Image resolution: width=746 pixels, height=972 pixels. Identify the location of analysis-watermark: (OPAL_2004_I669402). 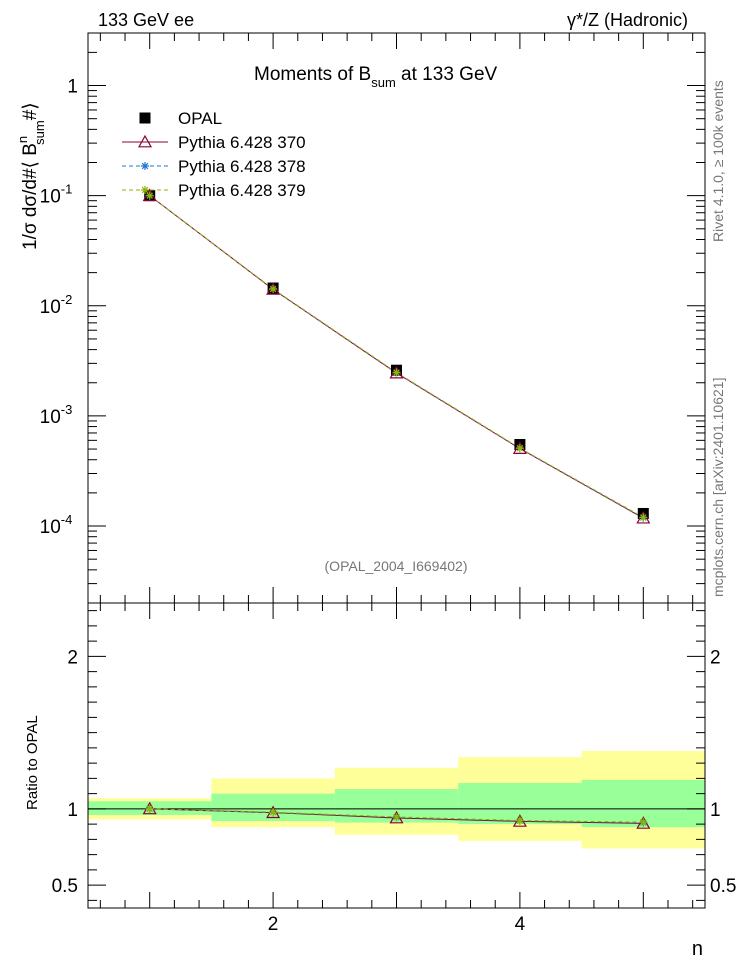
(396, 566).